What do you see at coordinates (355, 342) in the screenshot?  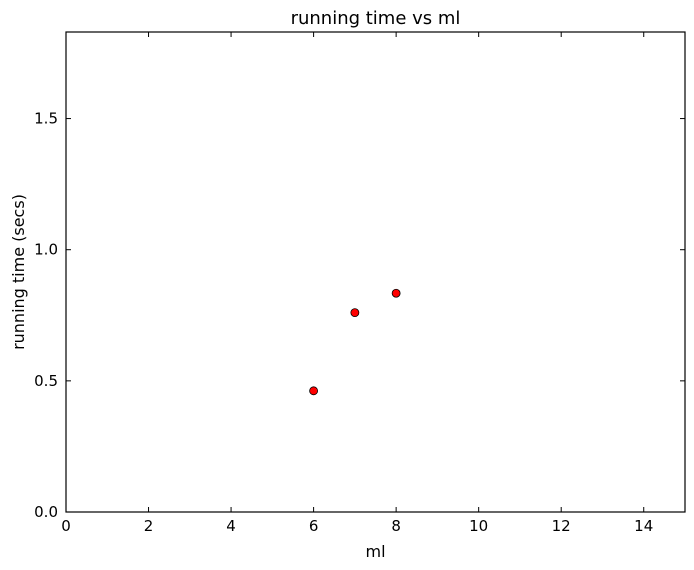 I see `data-points` at bounding box center [355, 342].